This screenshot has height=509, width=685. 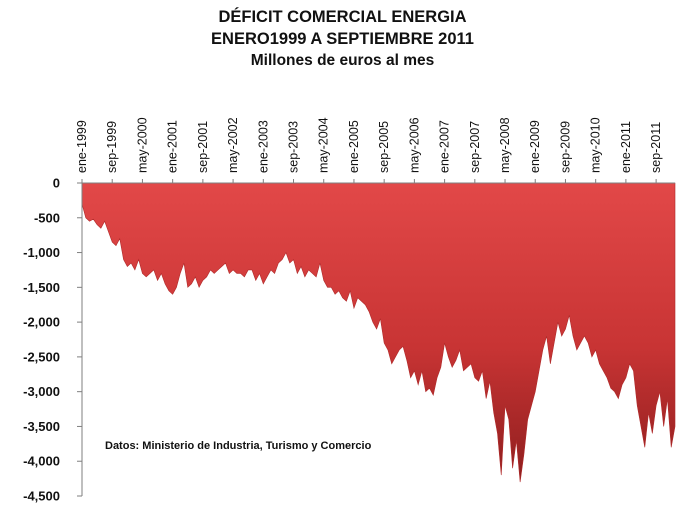 I want to click on x-tick-label: may-2008, so click(x=505, y=145).